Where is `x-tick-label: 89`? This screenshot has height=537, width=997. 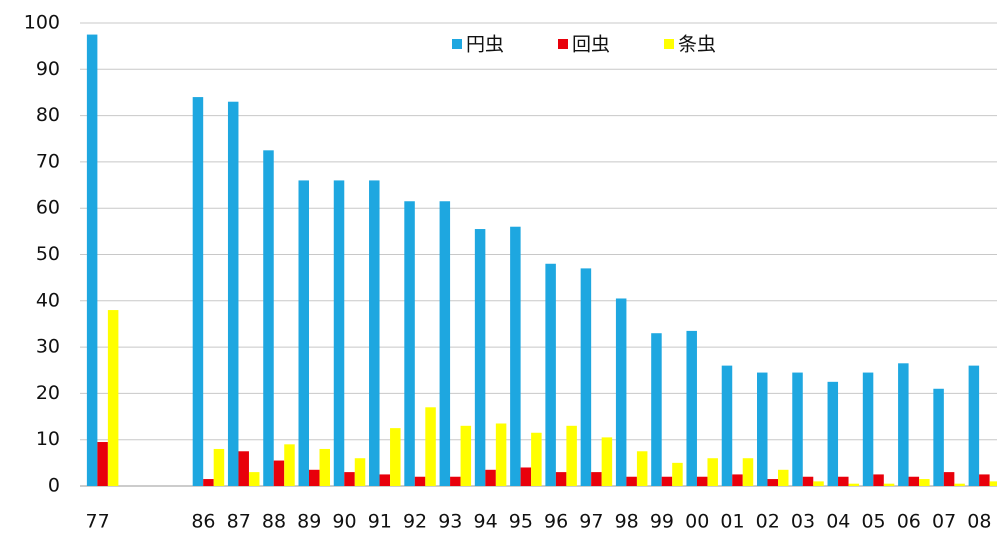
x-tick-label: 89 is located at coordinates (309, 522).